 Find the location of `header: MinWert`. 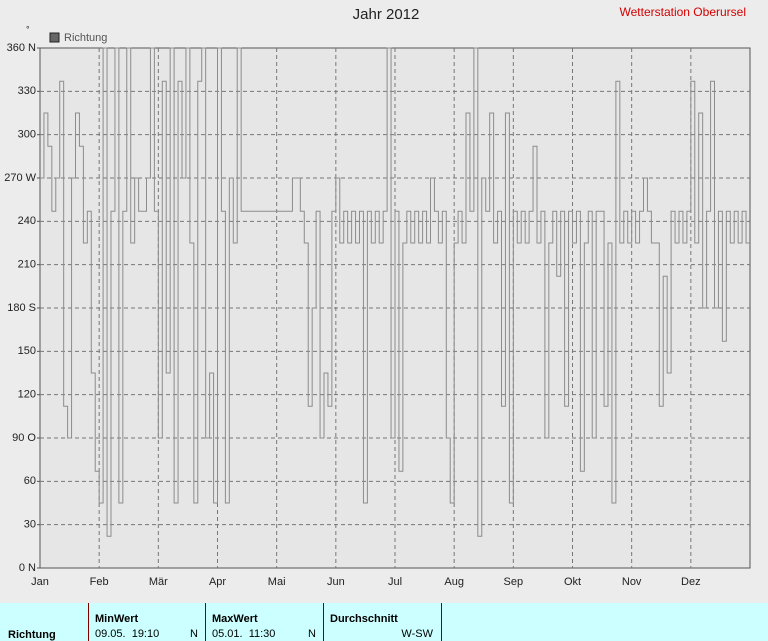

header: MinWert is located at coordinates (117, 619).